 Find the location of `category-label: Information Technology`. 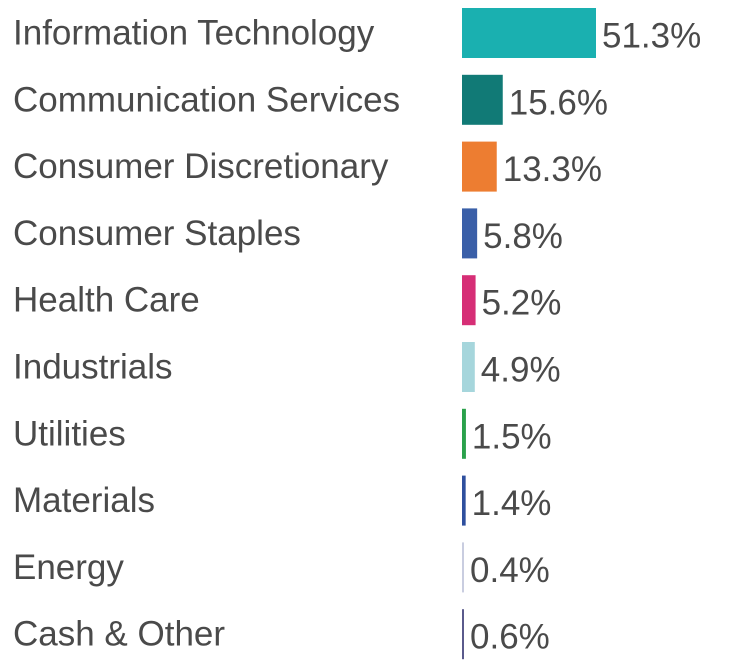

category-label: Information Technology is located at coordinates (194, 33).